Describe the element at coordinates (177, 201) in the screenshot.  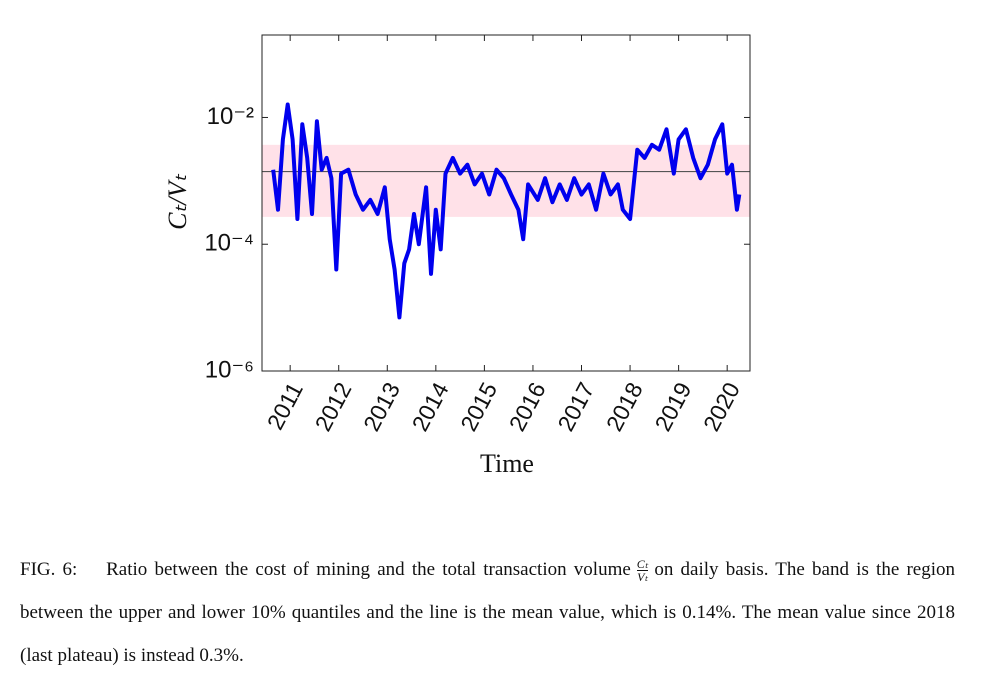
I see `y-axis-label: Cₜ/Vₜ` at that location.